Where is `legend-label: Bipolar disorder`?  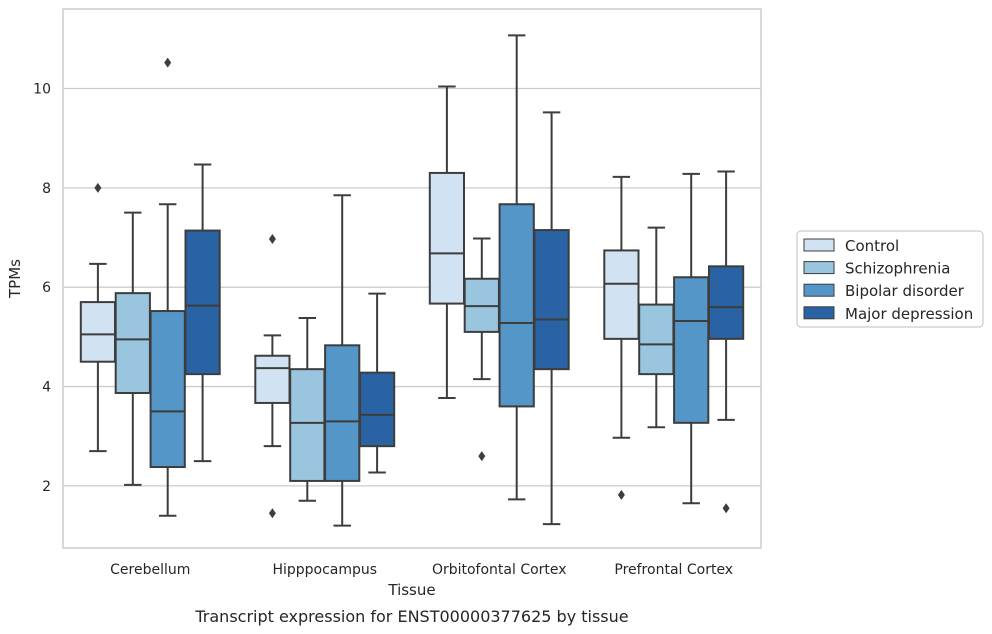
legend-label: Bipolar disorder is located at coordinates (905, 291).